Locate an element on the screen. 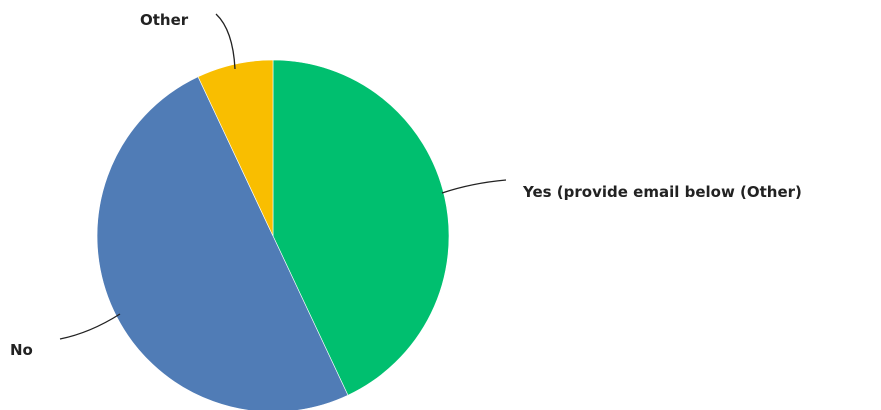 This screenshot has height=410, width=881. label-group-no: No is located at coordinates (65, 336).